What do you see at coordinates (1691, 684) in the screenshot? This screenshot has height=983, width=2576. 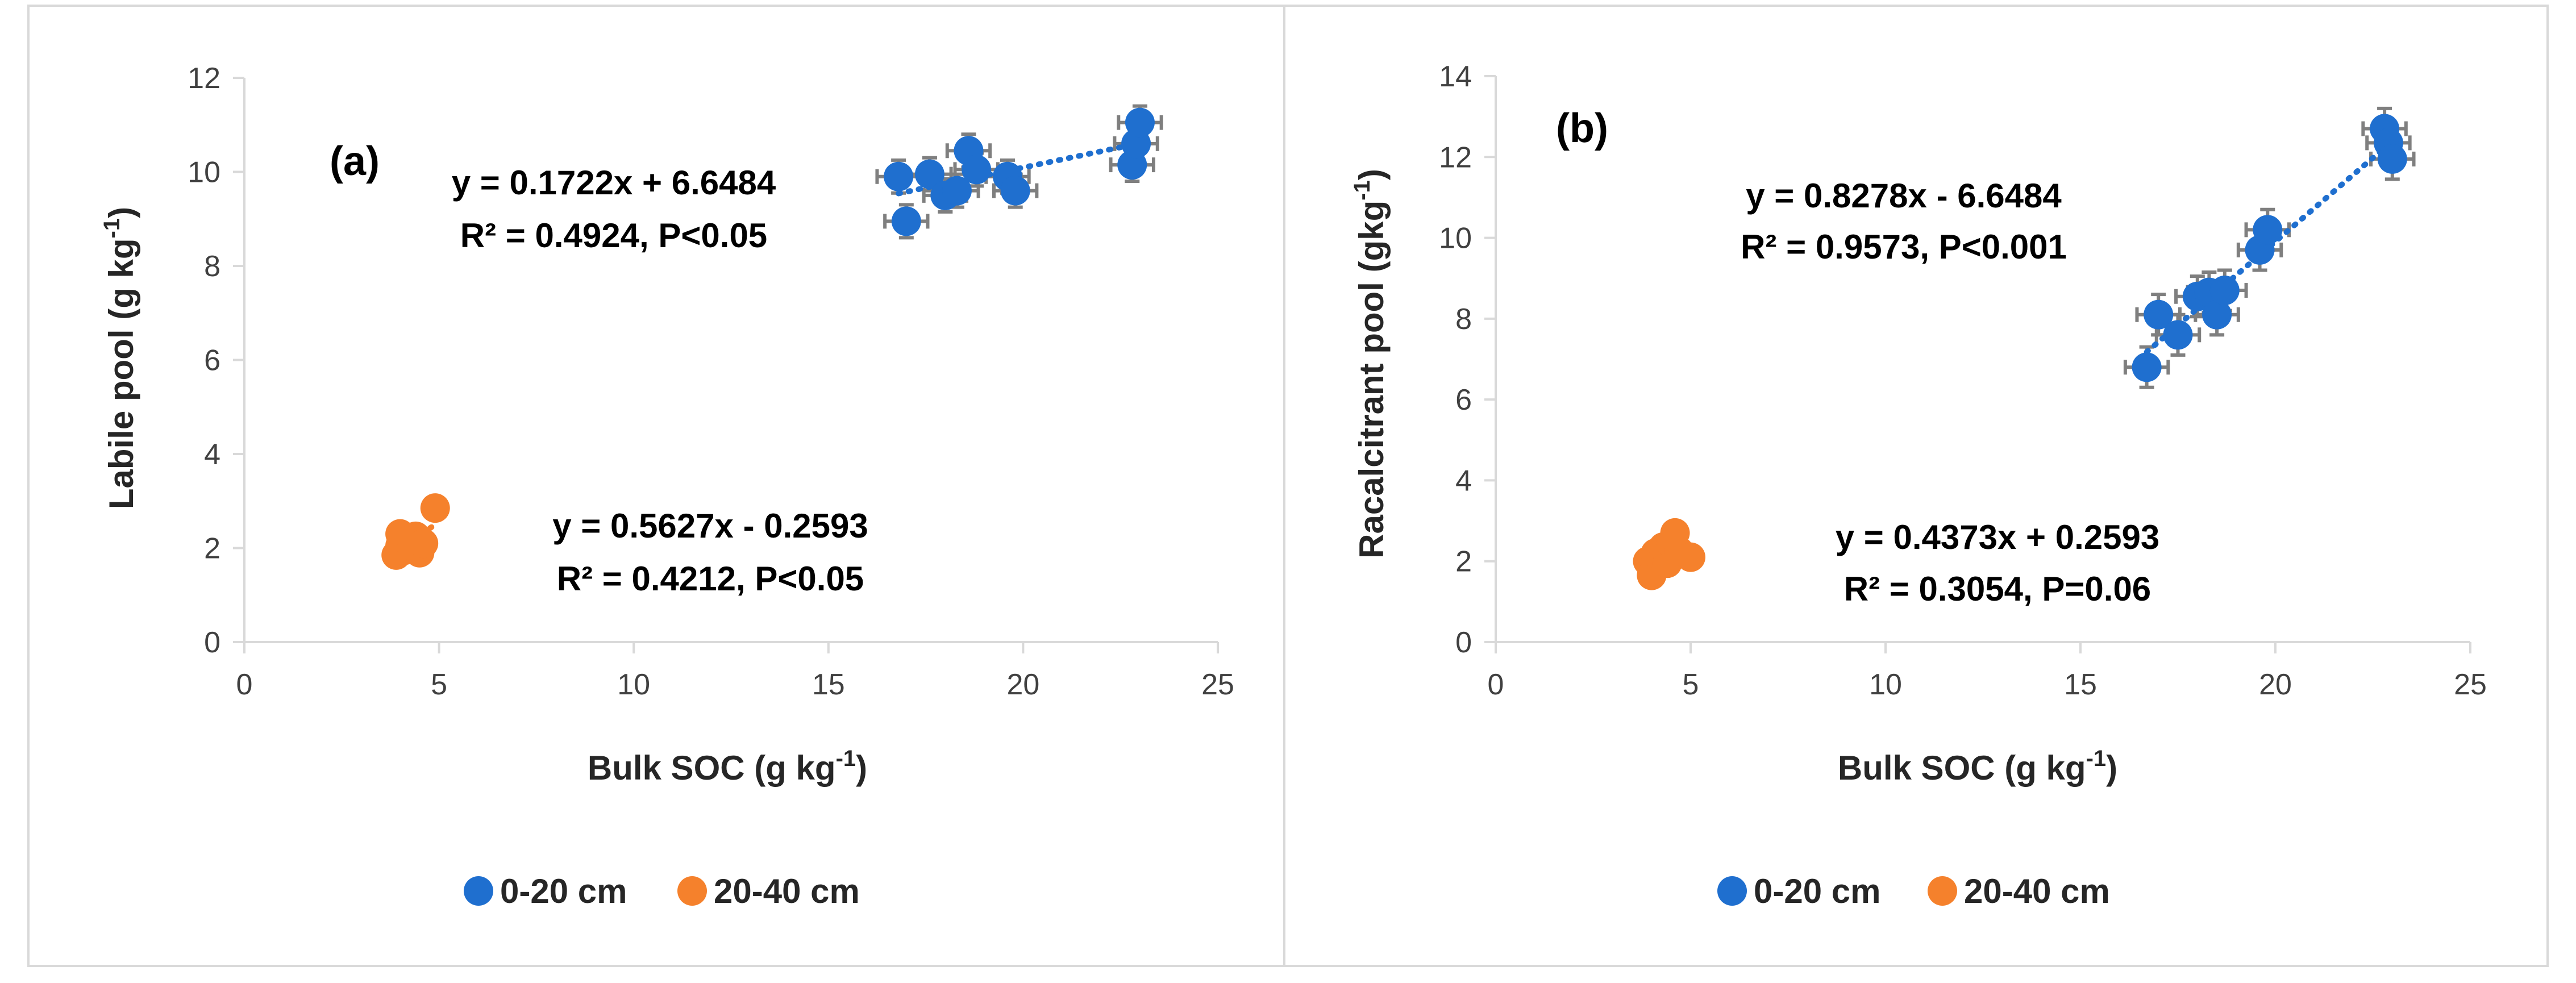 I see `panel-b-x-tick-label: 5` at bounding box center [1691, 684].